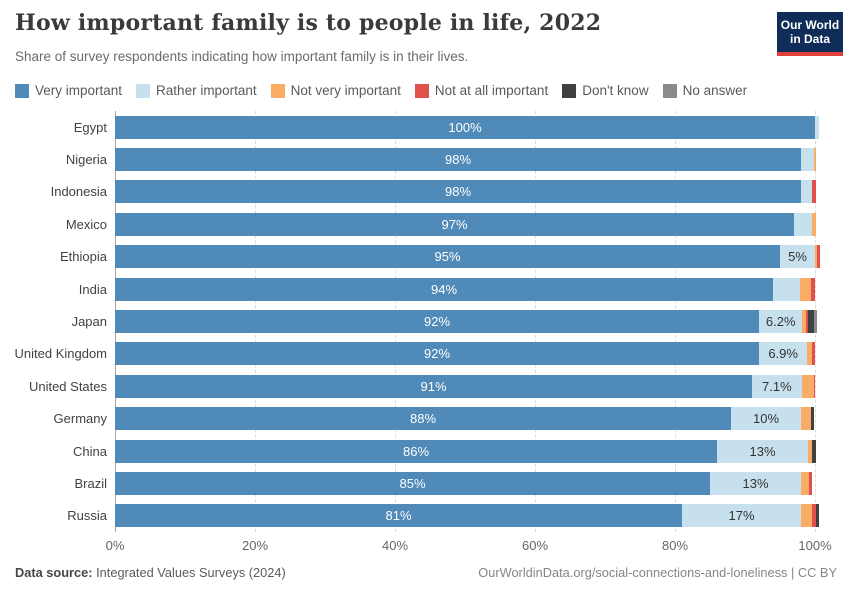  I want to click on bar-russia: 81% 17%, so click(467, 516).